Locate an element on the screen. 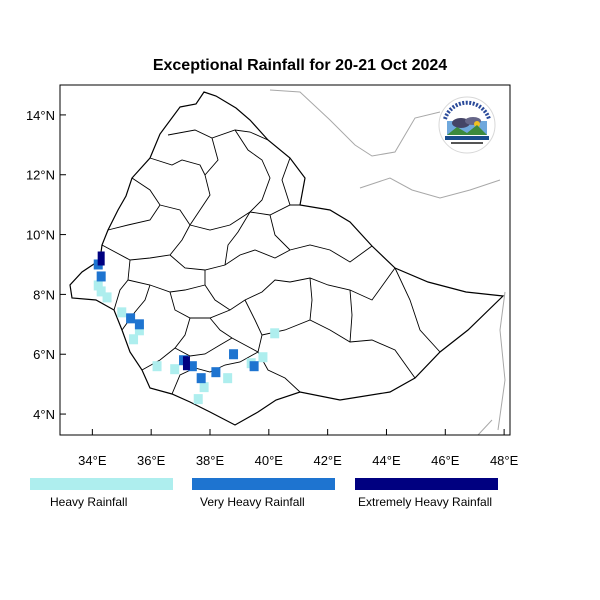 This screenshot has width=600, height=600. legend-label-extremely-heavy: Extremely Heavy Rainfall is located at coordinates (425, 502).